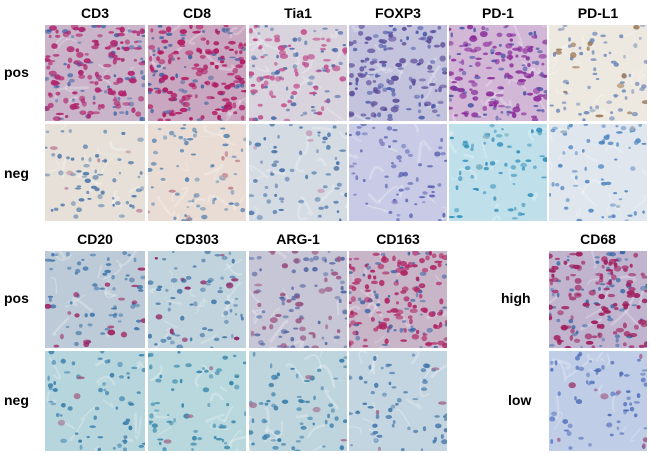  What do you see at coordinates (196, 13) in the screenshot?
I see `column-label-cd8: CD8` at bounding box center [196, 13].